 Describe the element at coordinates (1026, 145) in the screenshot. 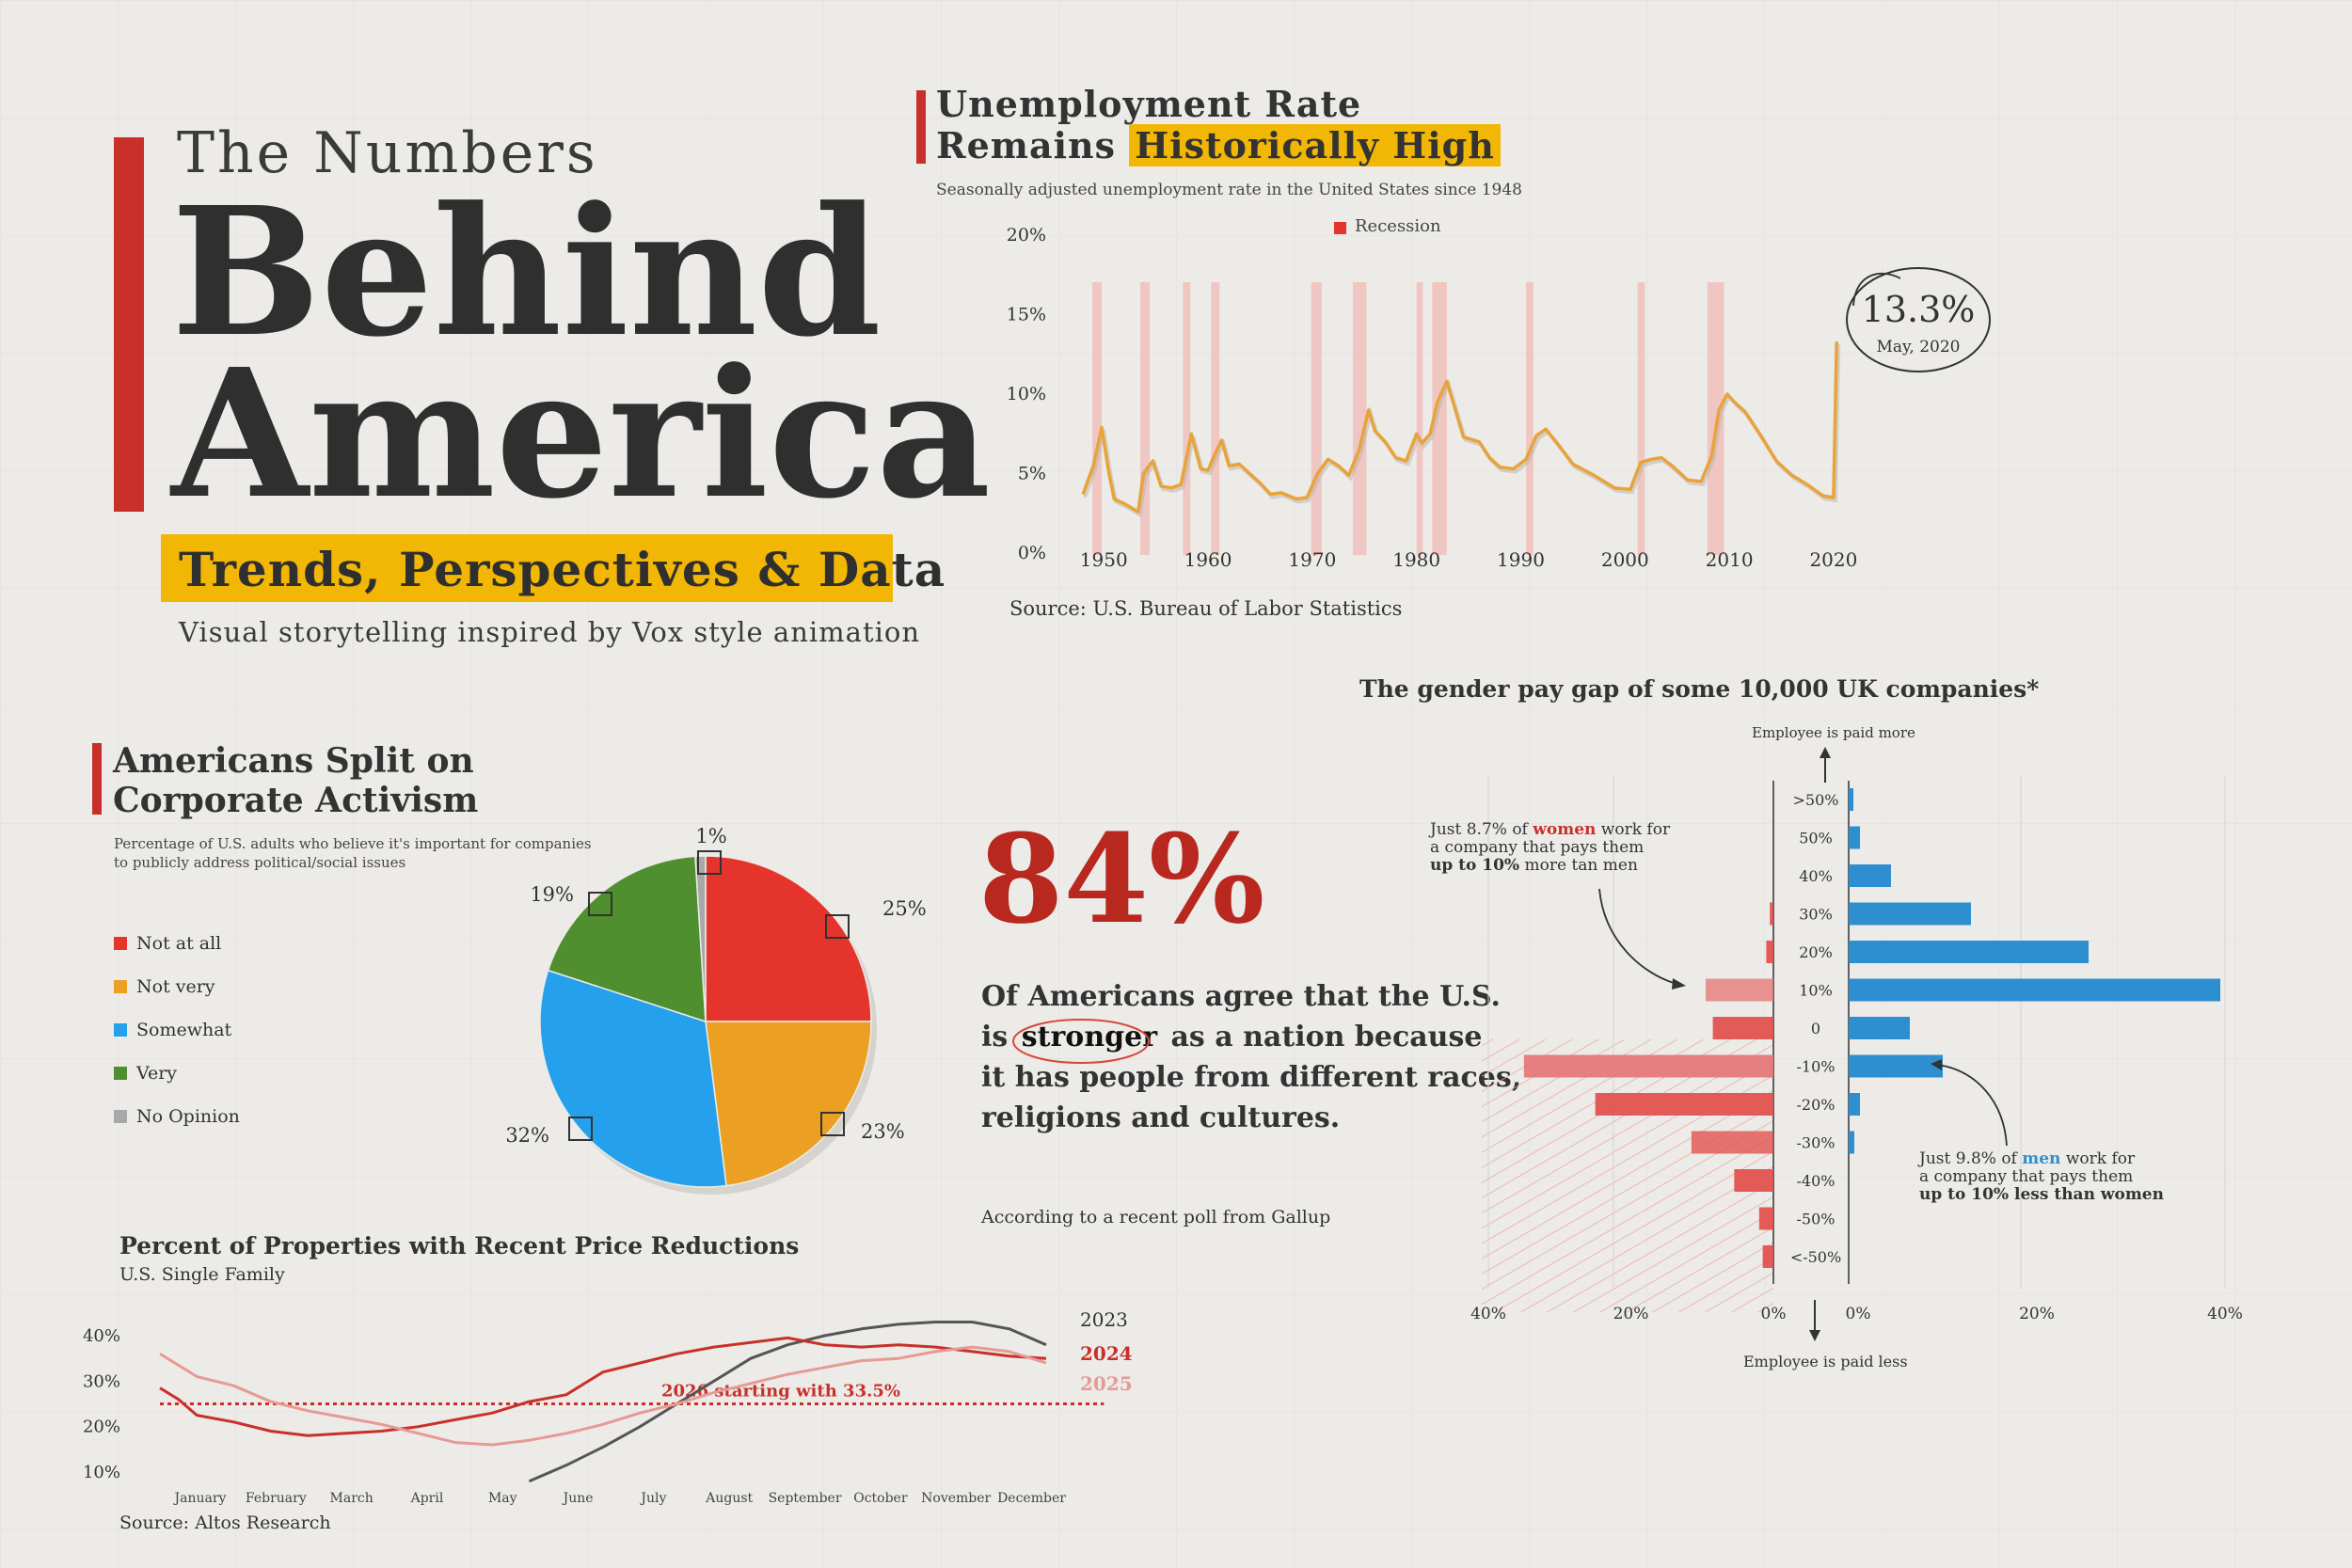

I see `unemployment-title-plain: Remains` at that location.